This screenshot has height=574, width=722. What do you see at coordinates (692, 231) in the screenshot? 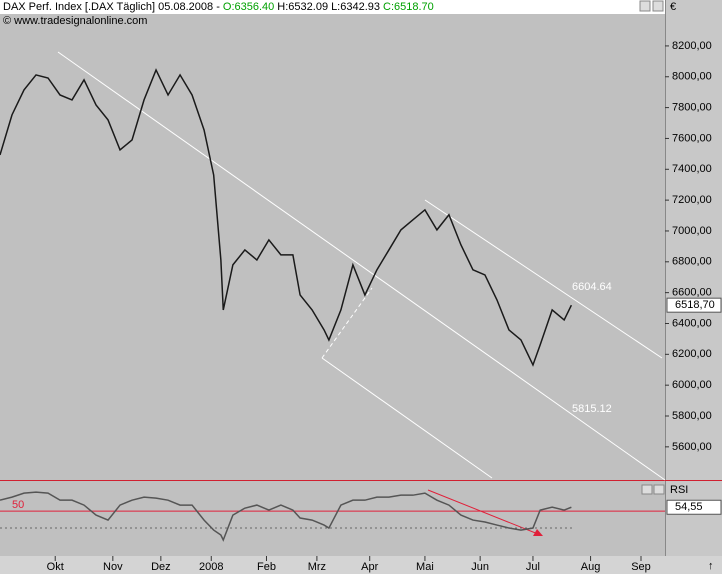
I see `y-tick-label: 7000,00` at bounding box center [692, 231].